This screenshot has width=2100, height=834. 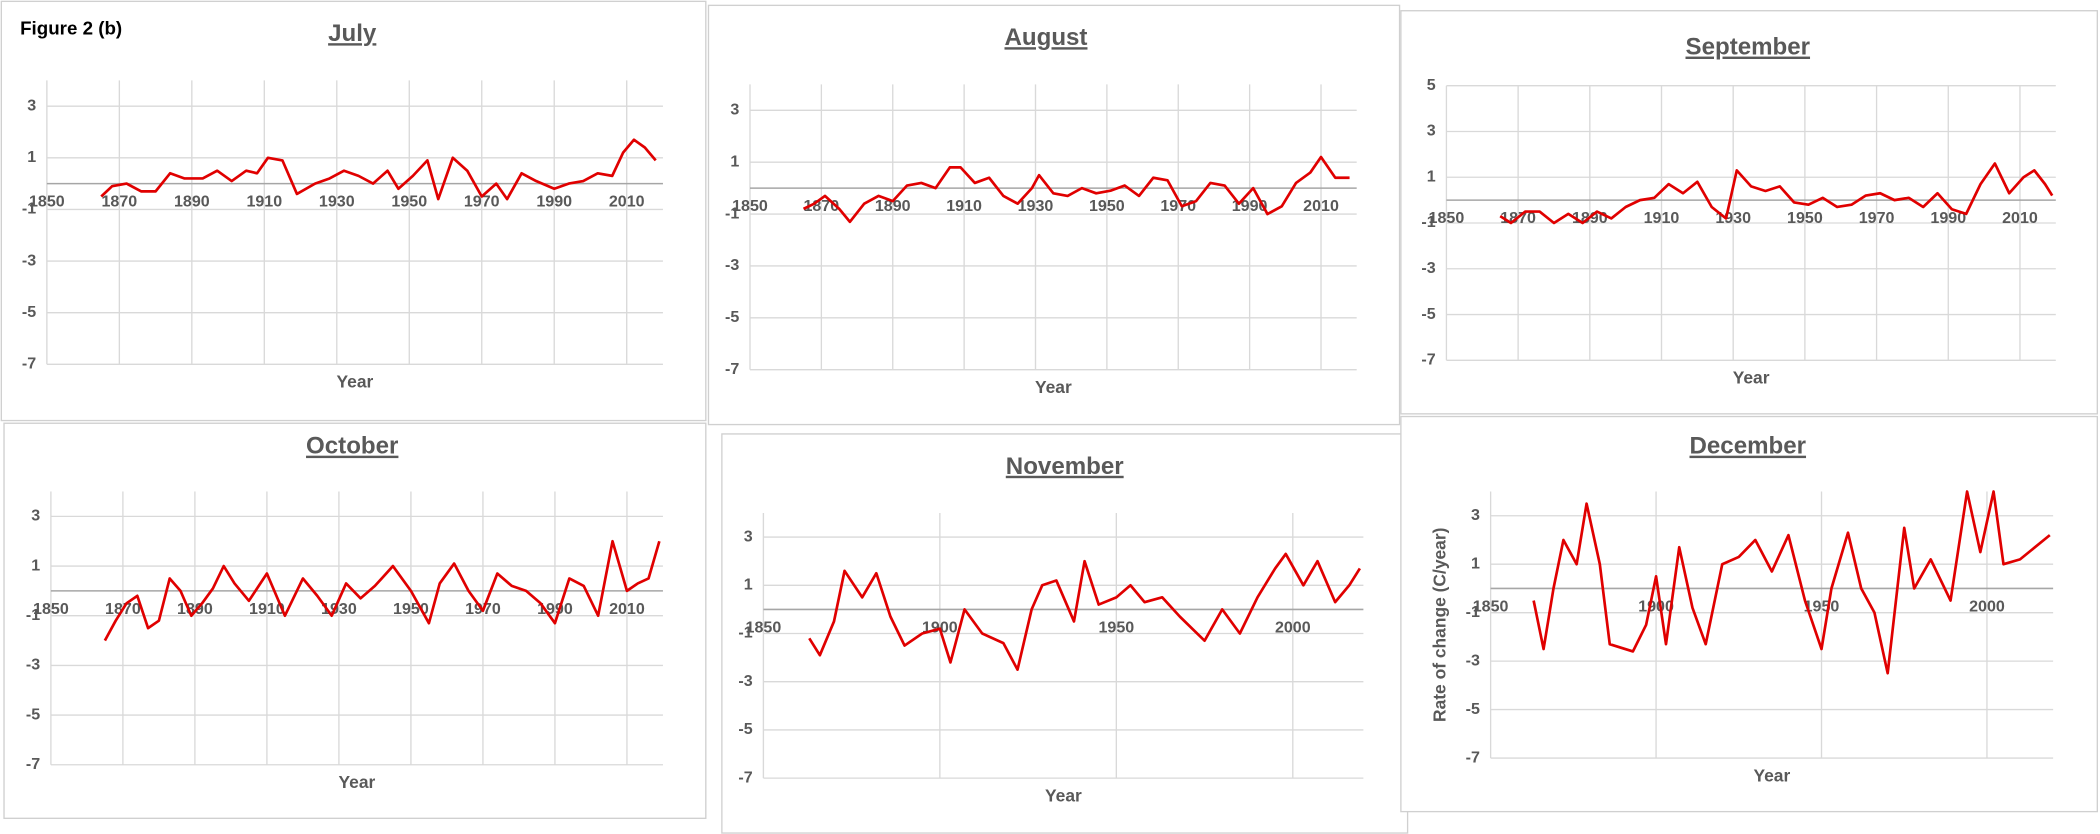 What do you see at coordinates (71, 27) in the screenshot?
I see `figure-label: Figure 2 (b)` at bounding box center [71, 27].